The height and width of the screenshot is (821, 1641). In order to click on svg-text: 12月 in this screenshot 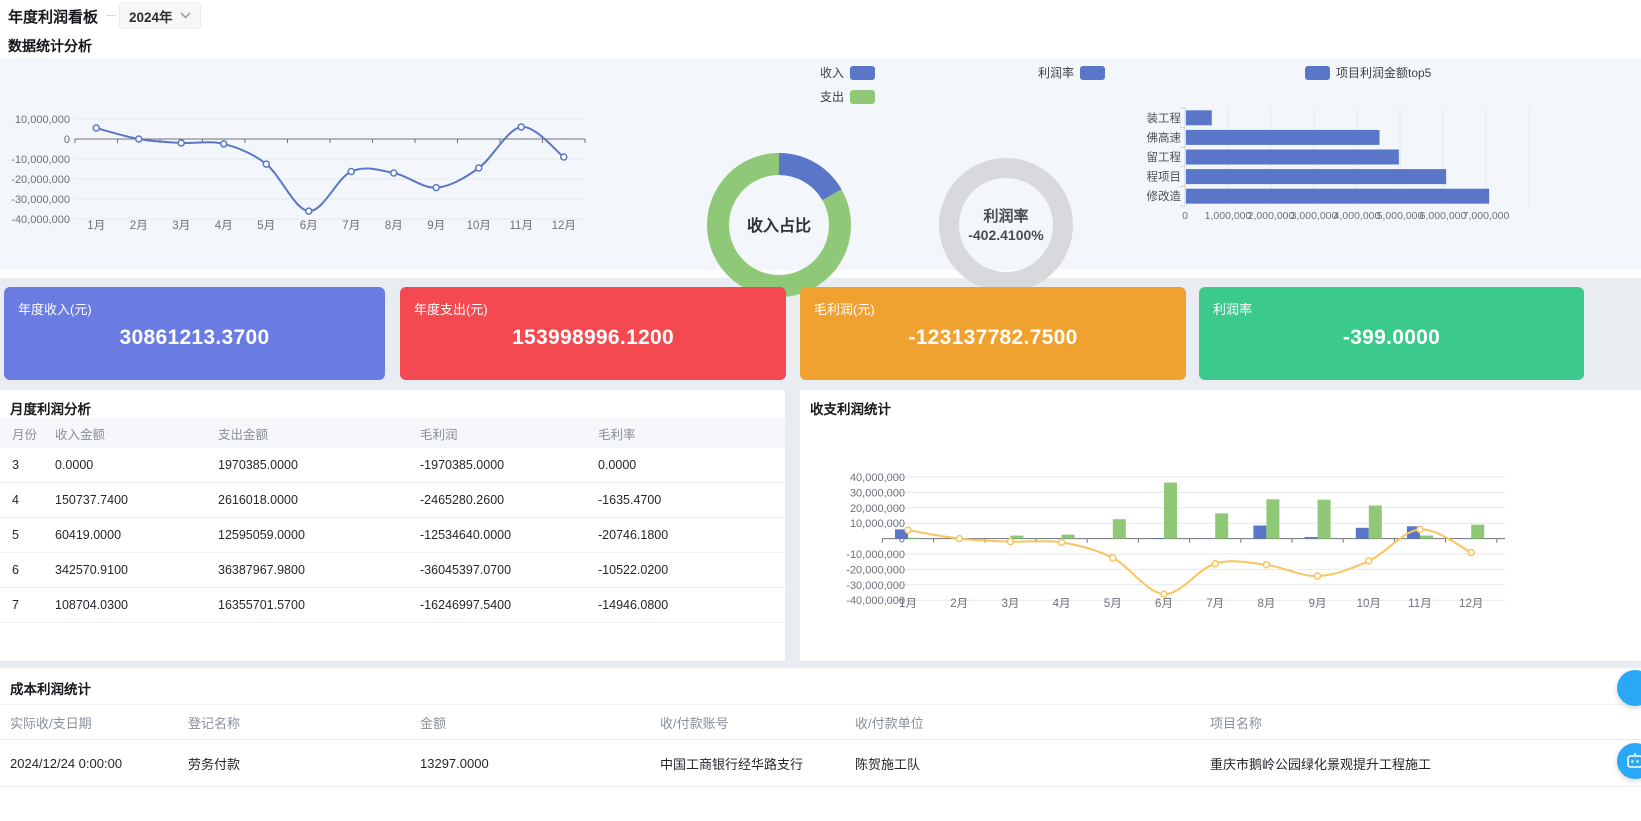, I will do `click(564, 226)`.